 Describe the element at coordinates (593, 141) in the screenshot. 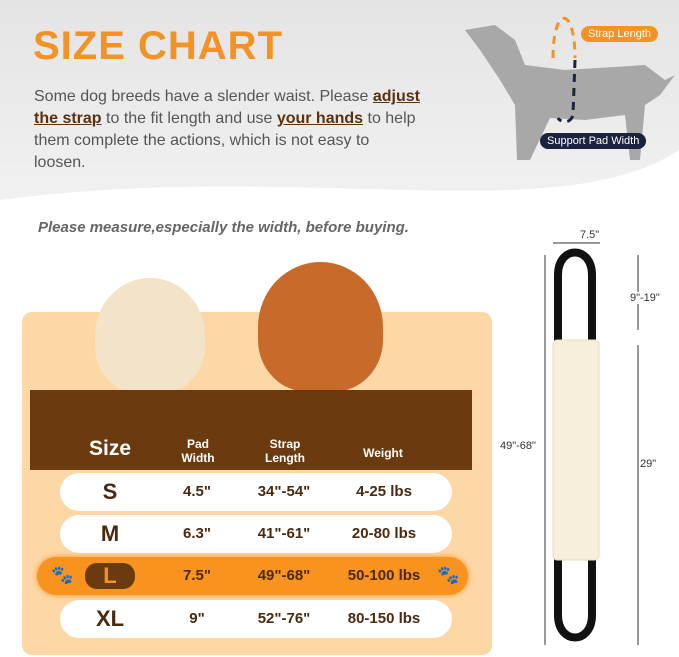

I see `support-pad-width-tag: Support Pad Width` at that location.